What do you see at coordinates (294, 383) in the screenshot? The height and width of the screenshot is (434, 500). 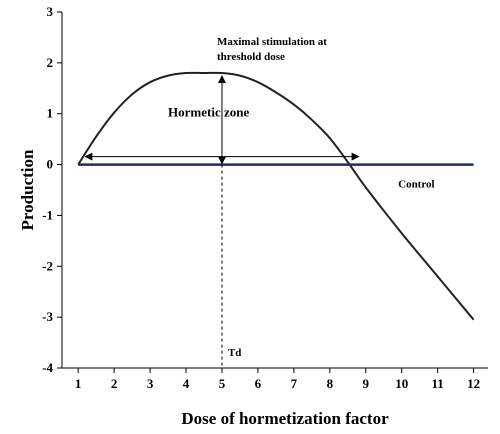 I see `x-tick-label: 7` at bounding box center [294, 383].